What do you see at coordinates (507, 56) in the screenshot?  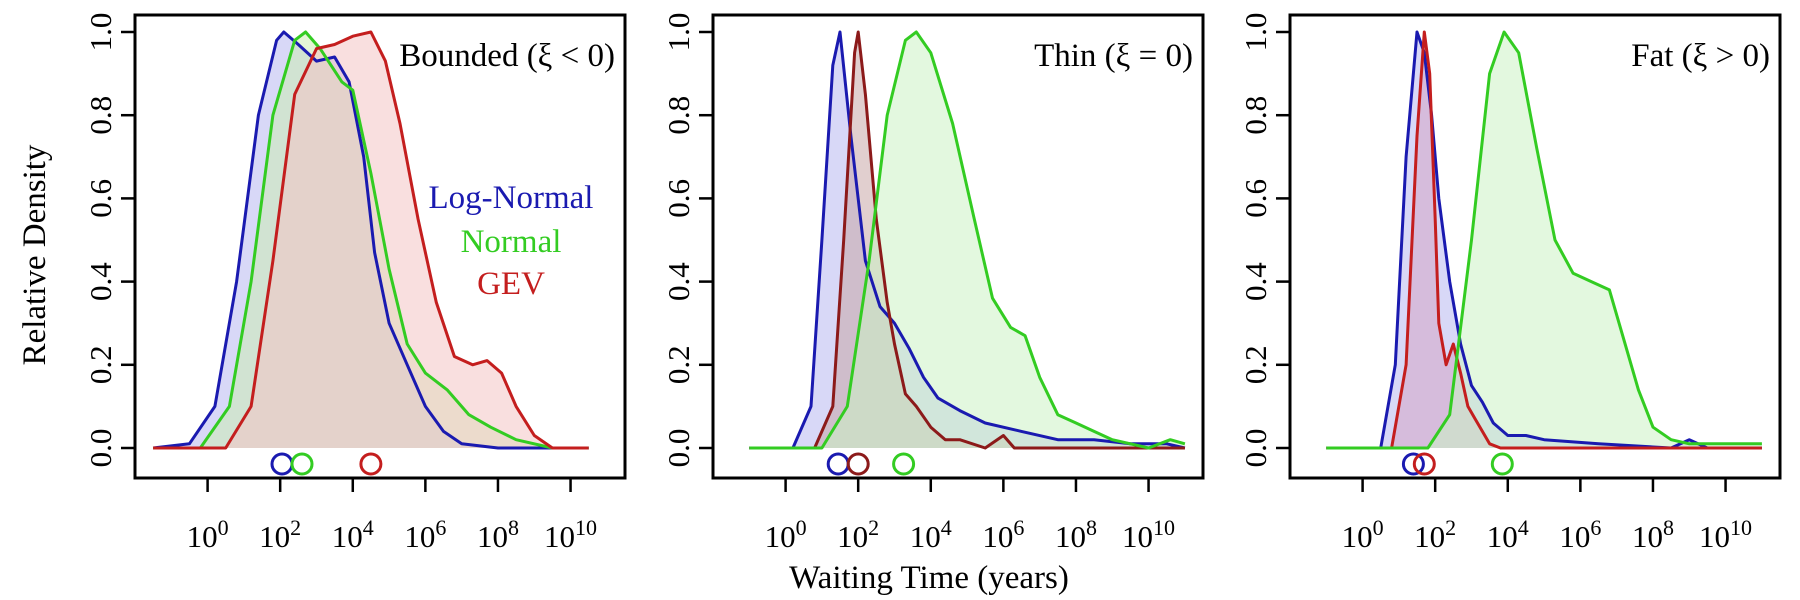 I see `panel-title: Bounded (ξ < 0)` at bounding box center [507, 56].